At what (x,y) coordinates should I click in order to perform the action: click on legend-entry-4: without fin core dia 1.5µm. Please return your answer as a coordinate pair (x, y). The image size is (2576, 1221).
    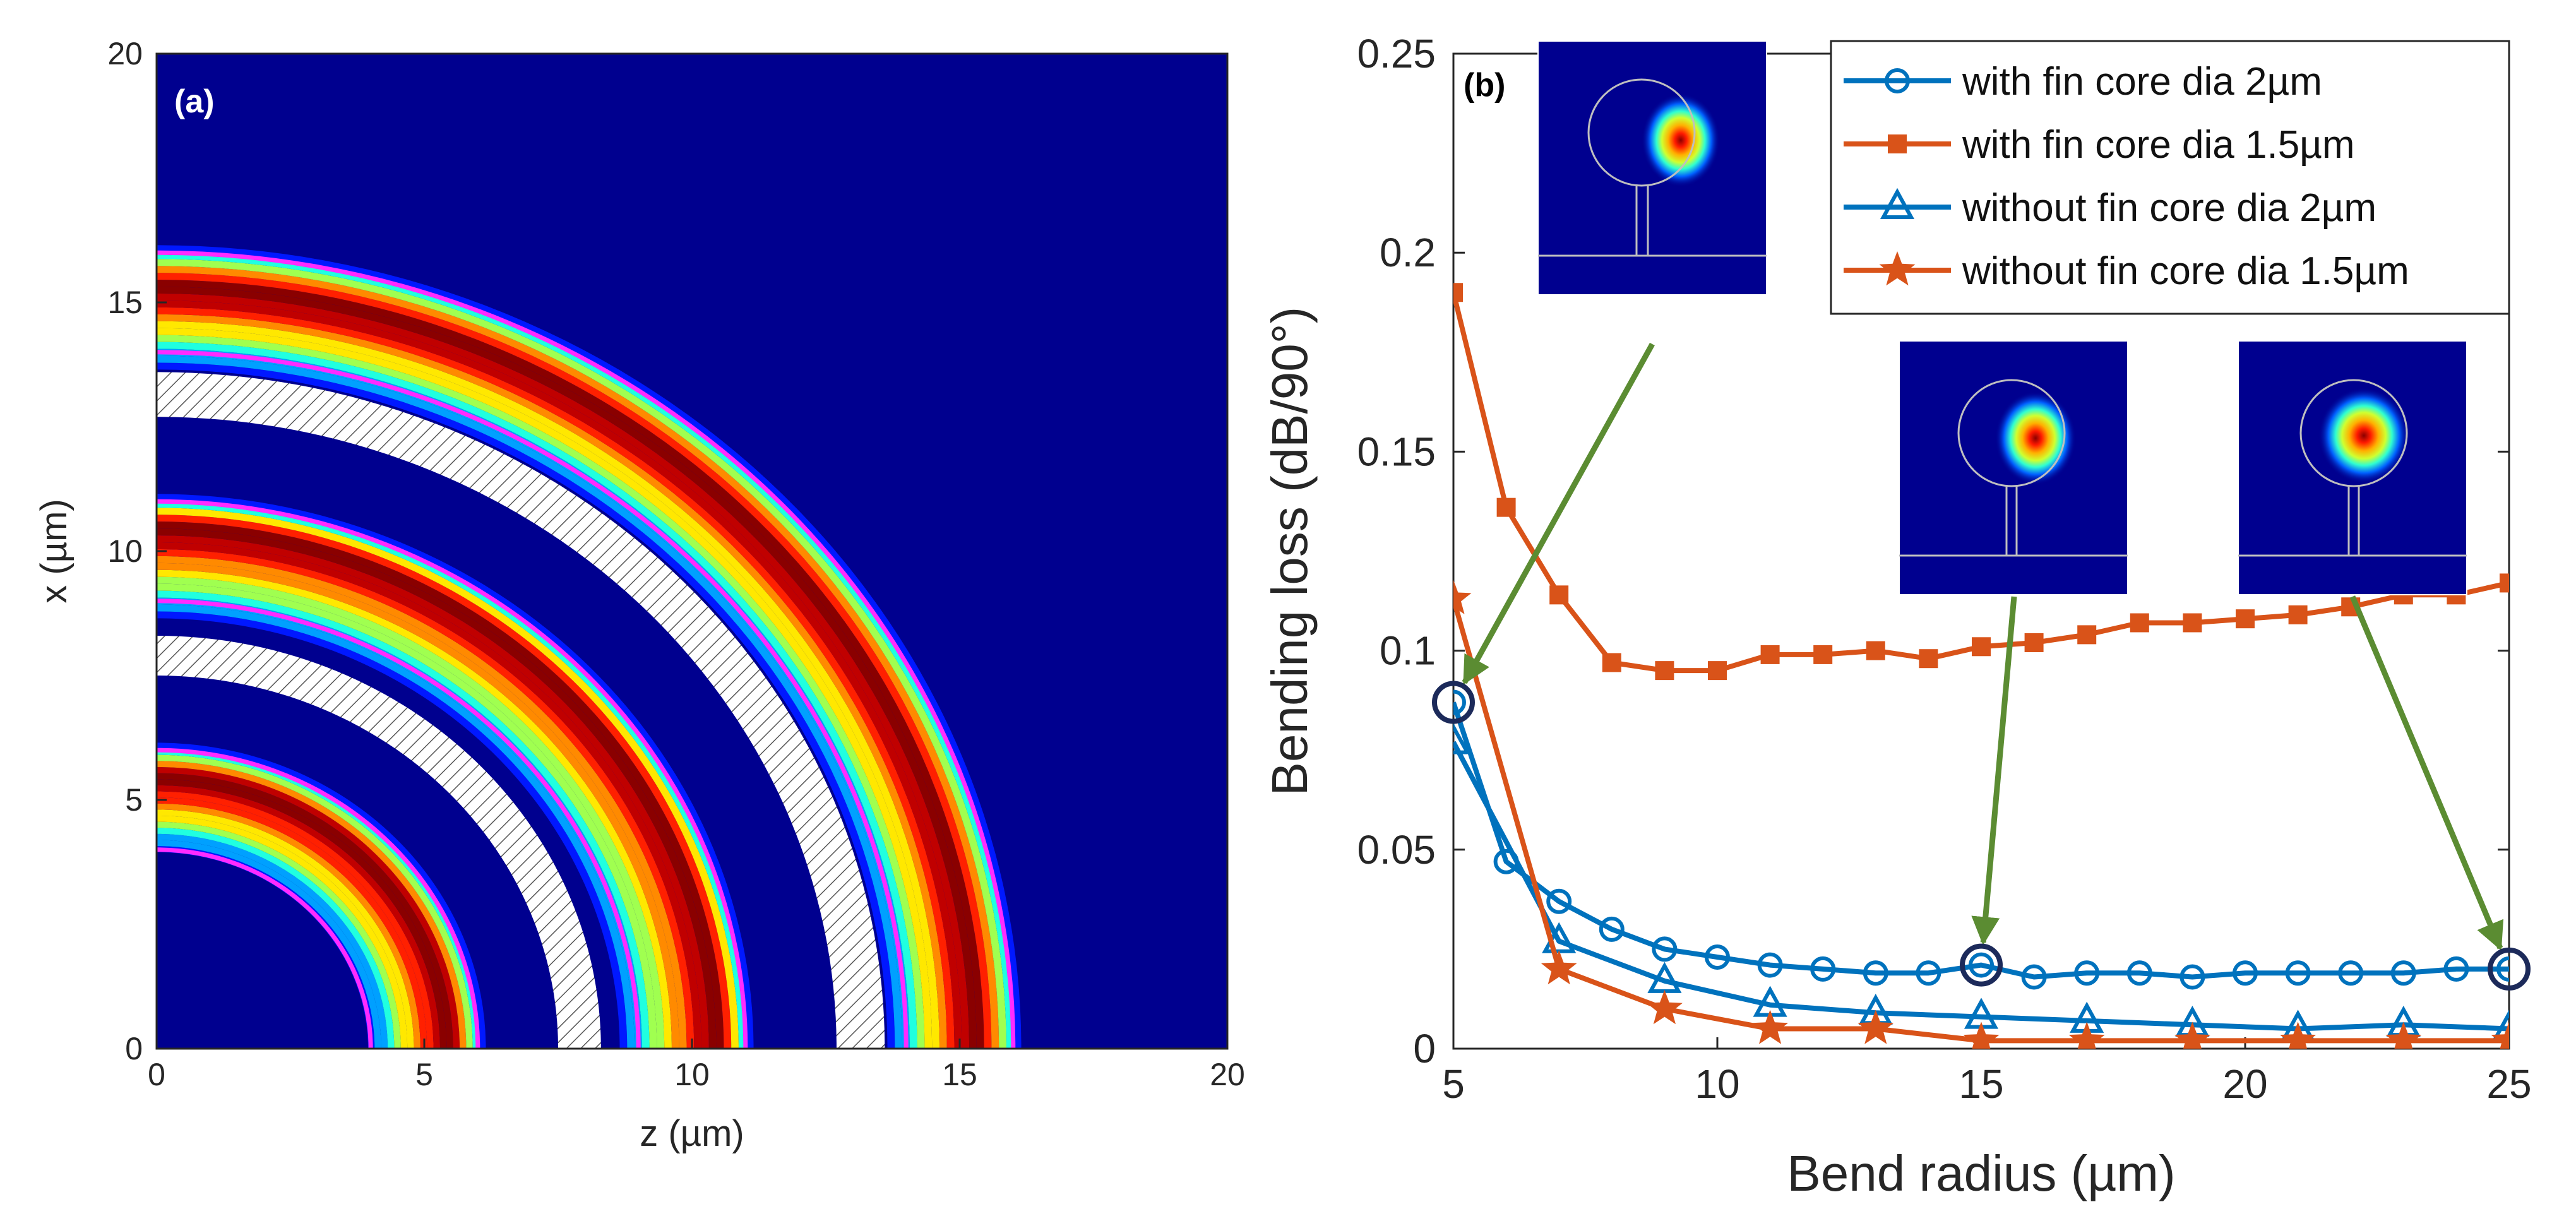
    Looking at the image, I should click on (2126, 271).